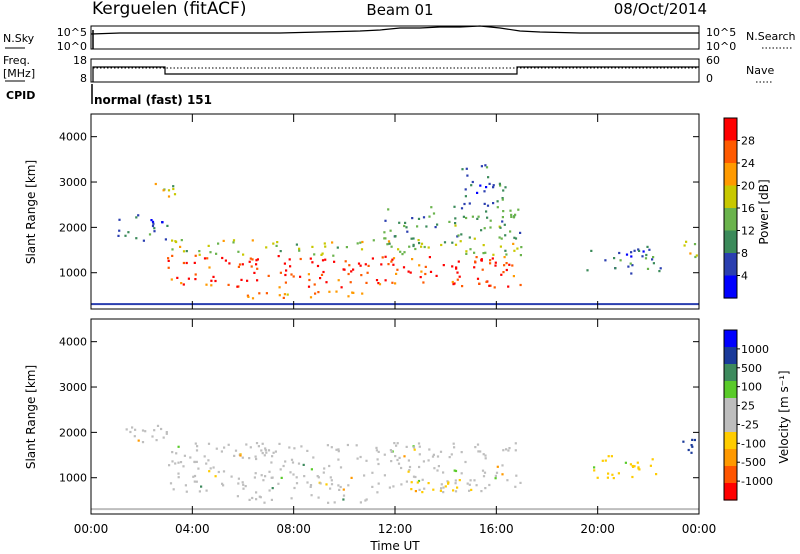  Describe the element at coordinates (739, 208) in the screenshot. I see `power-colorbar: 28 24 20 16 12 8 4` at that location.